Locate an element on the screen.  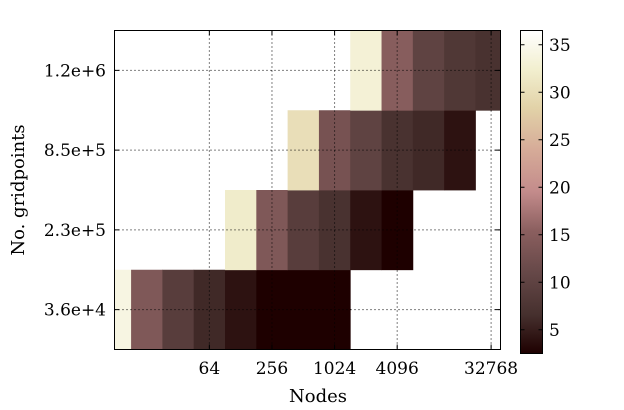
colorbar-ticks: 5 10 15 20 25 30 35 is located at coordinates (545, 188).